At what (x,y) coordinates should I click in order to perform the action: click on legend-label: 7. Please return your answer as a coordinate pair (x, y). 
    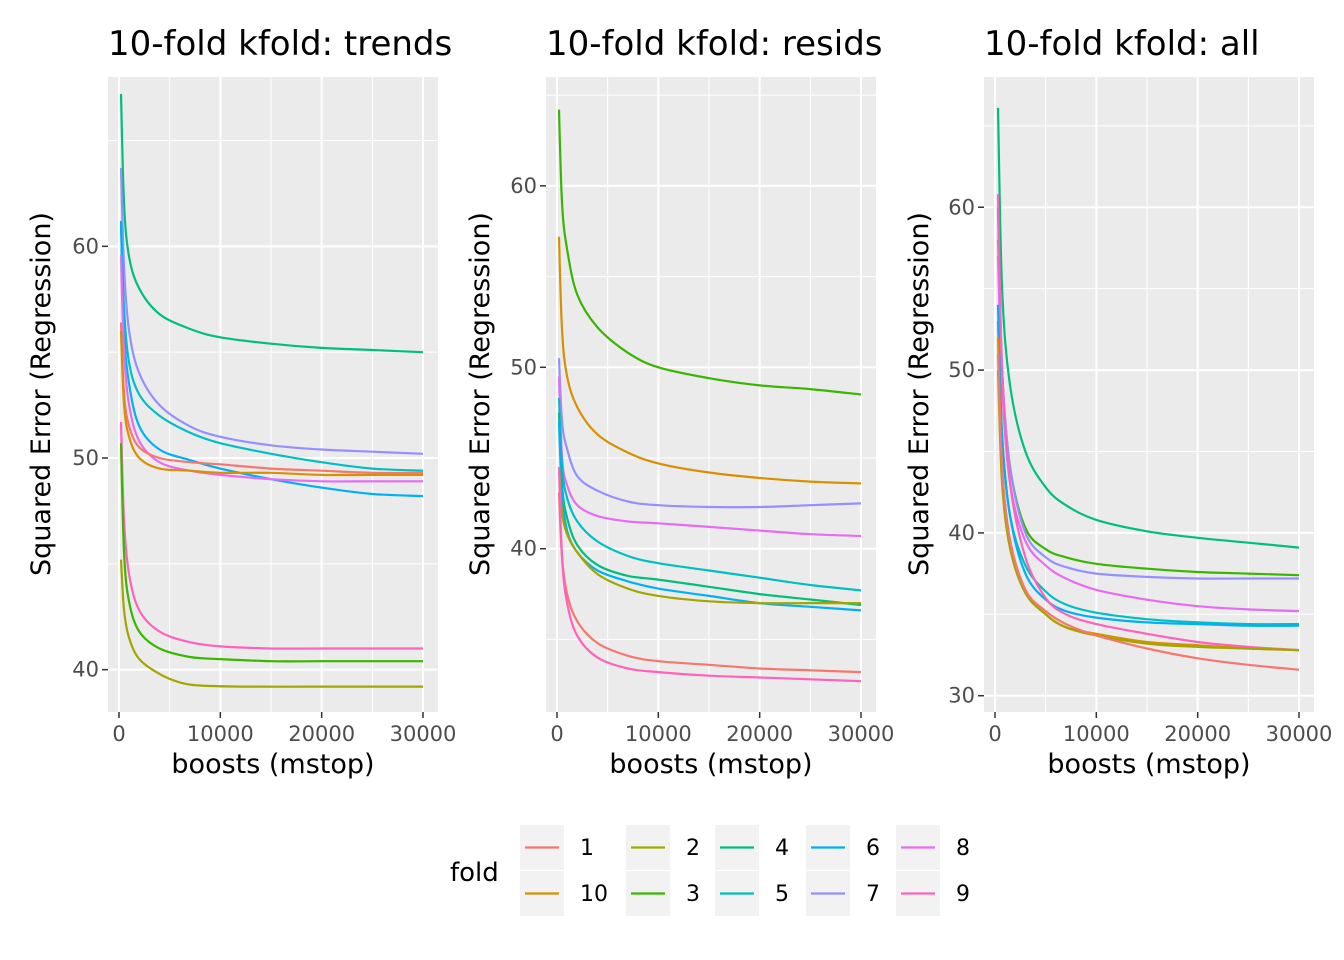
    Looking at the image, I should click on (873, 894).